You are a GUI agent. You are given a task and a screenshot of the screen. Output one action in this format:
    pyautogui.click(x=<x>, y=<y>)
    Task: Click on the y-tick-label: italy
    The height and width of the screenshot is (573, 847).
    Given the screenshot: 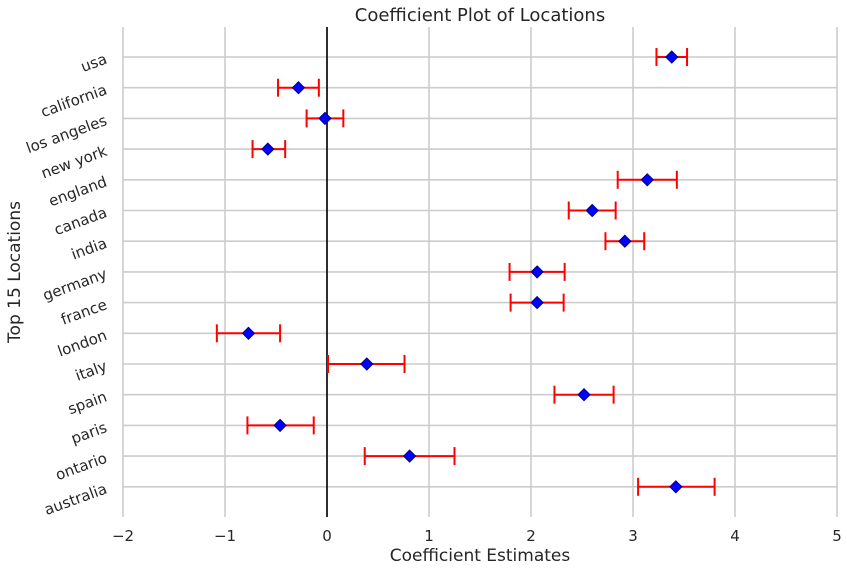 What is the action you would take?
    pyautogui.click(x=91, y=371)
    